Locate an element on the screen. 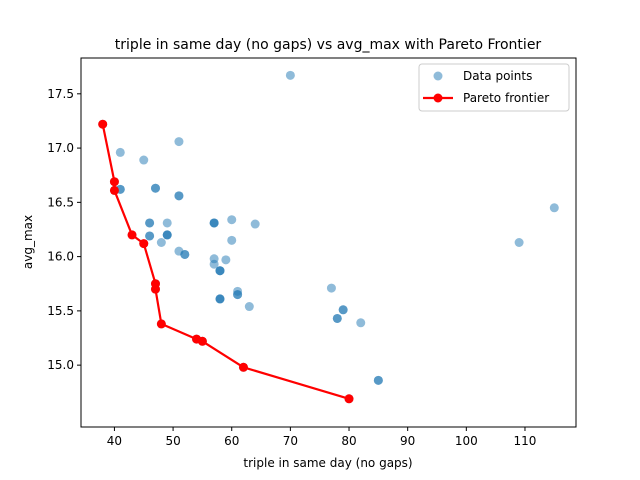 The width and height of the screenshot is (640, 480). x-tick-label: 50 is located at coordinates (172, 441).